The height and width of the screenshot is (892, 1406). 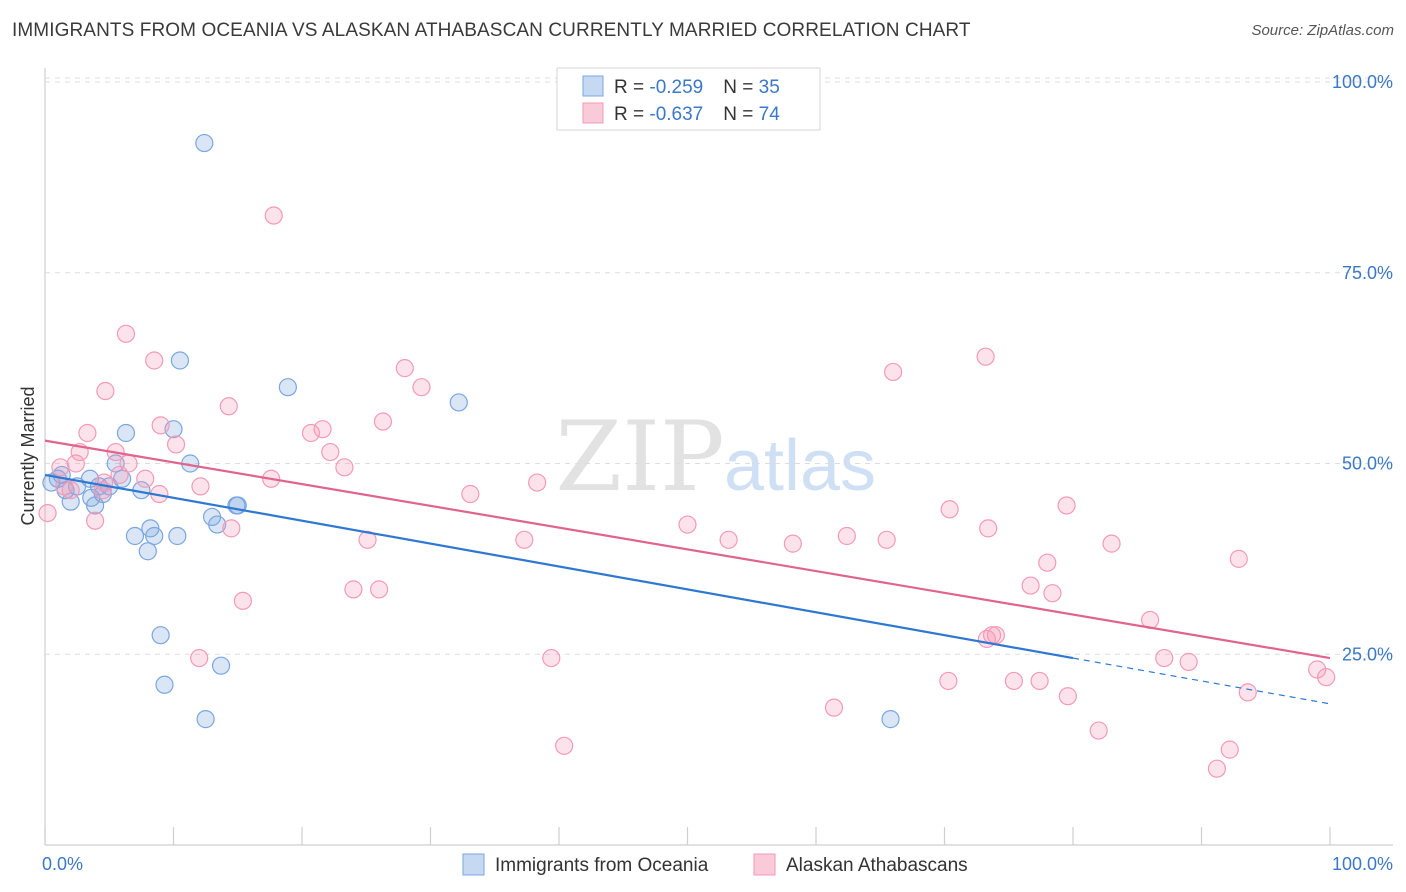 I want to click on legend-n-oceania: 35, so click(x=769, y=87).